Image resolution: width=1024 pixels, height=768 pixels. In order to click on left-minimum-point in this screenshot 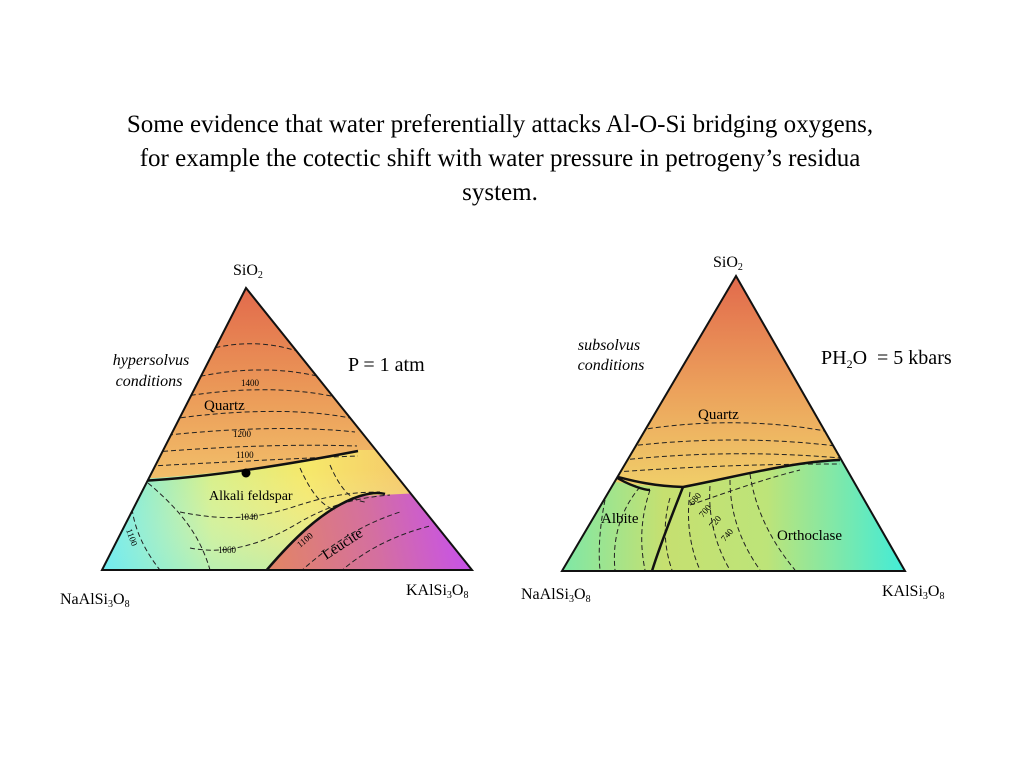, I will do `click(246, 473)`.